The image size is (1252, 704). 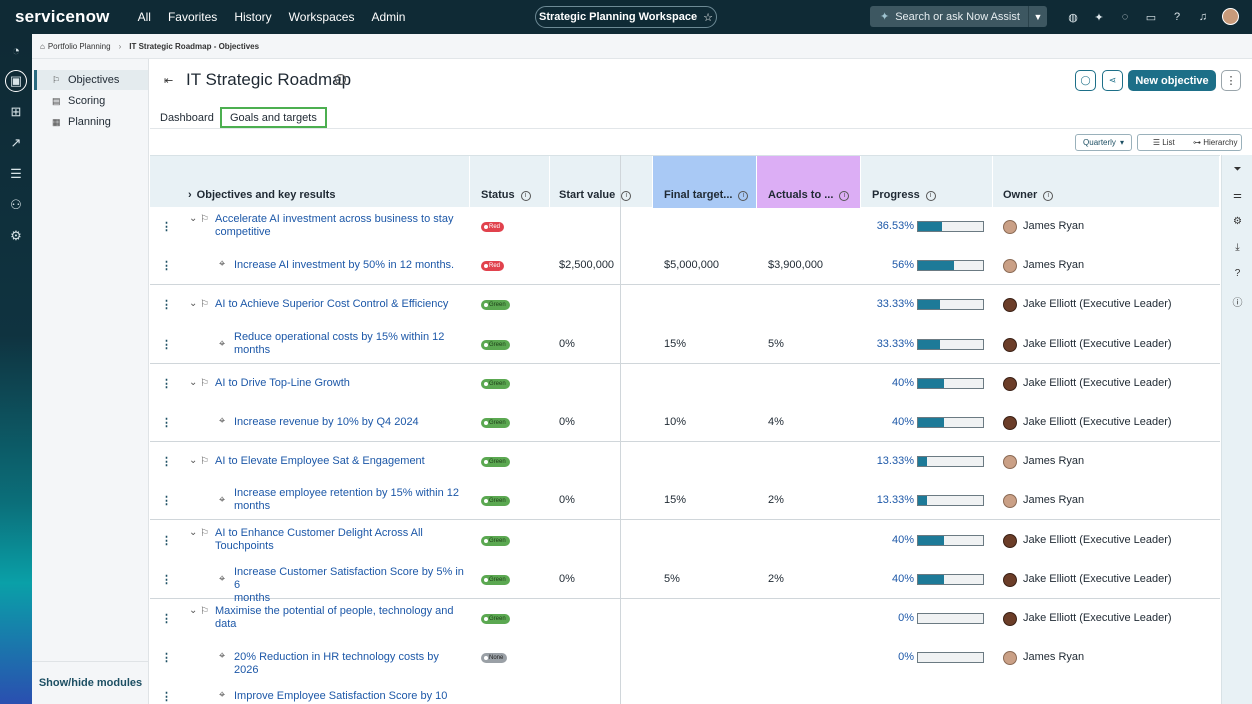 I want to click on inbox-icon: ▭, so click(x=1151, y=17).